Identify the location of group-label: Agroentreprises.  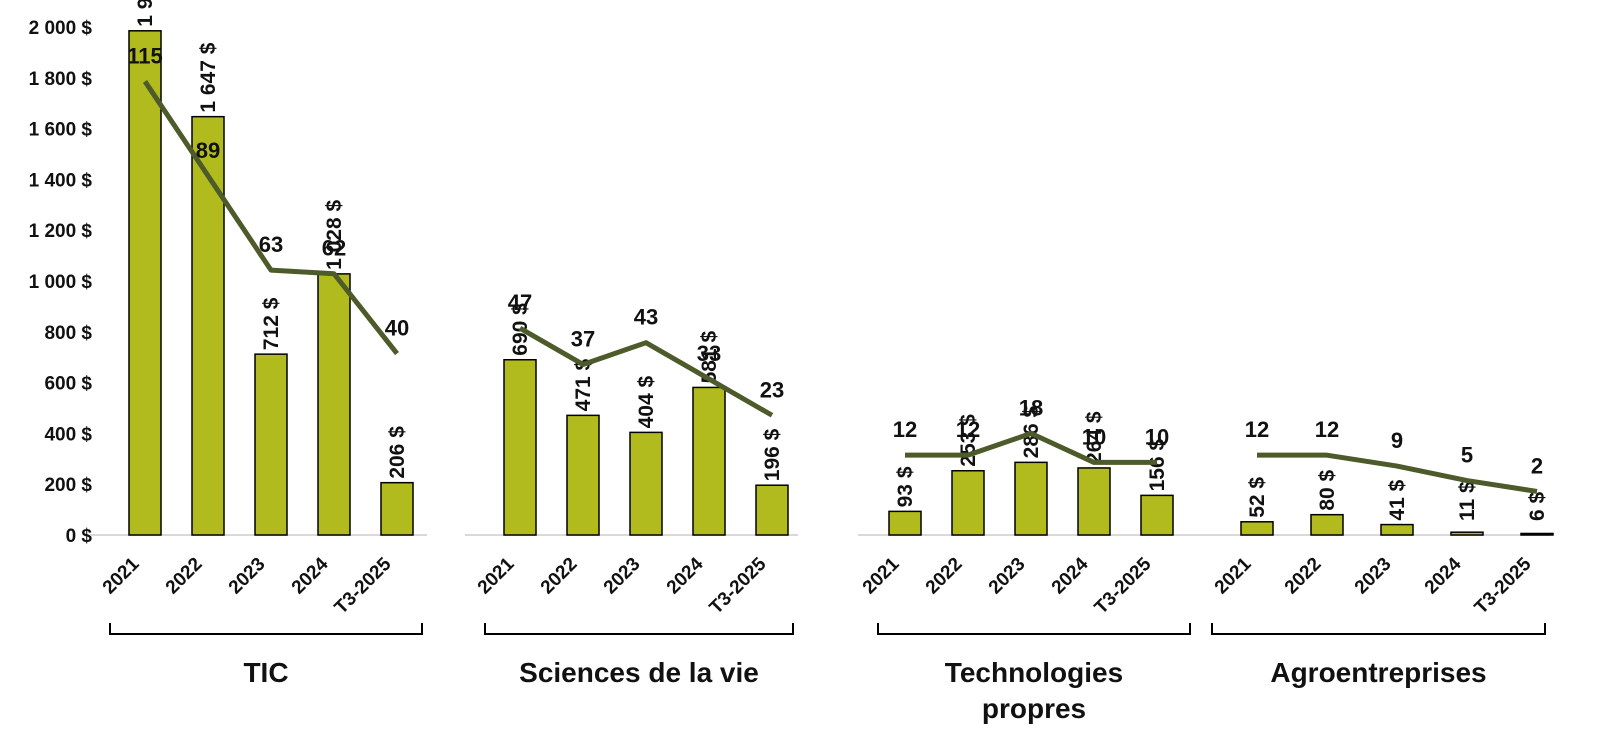
(1378, 672).